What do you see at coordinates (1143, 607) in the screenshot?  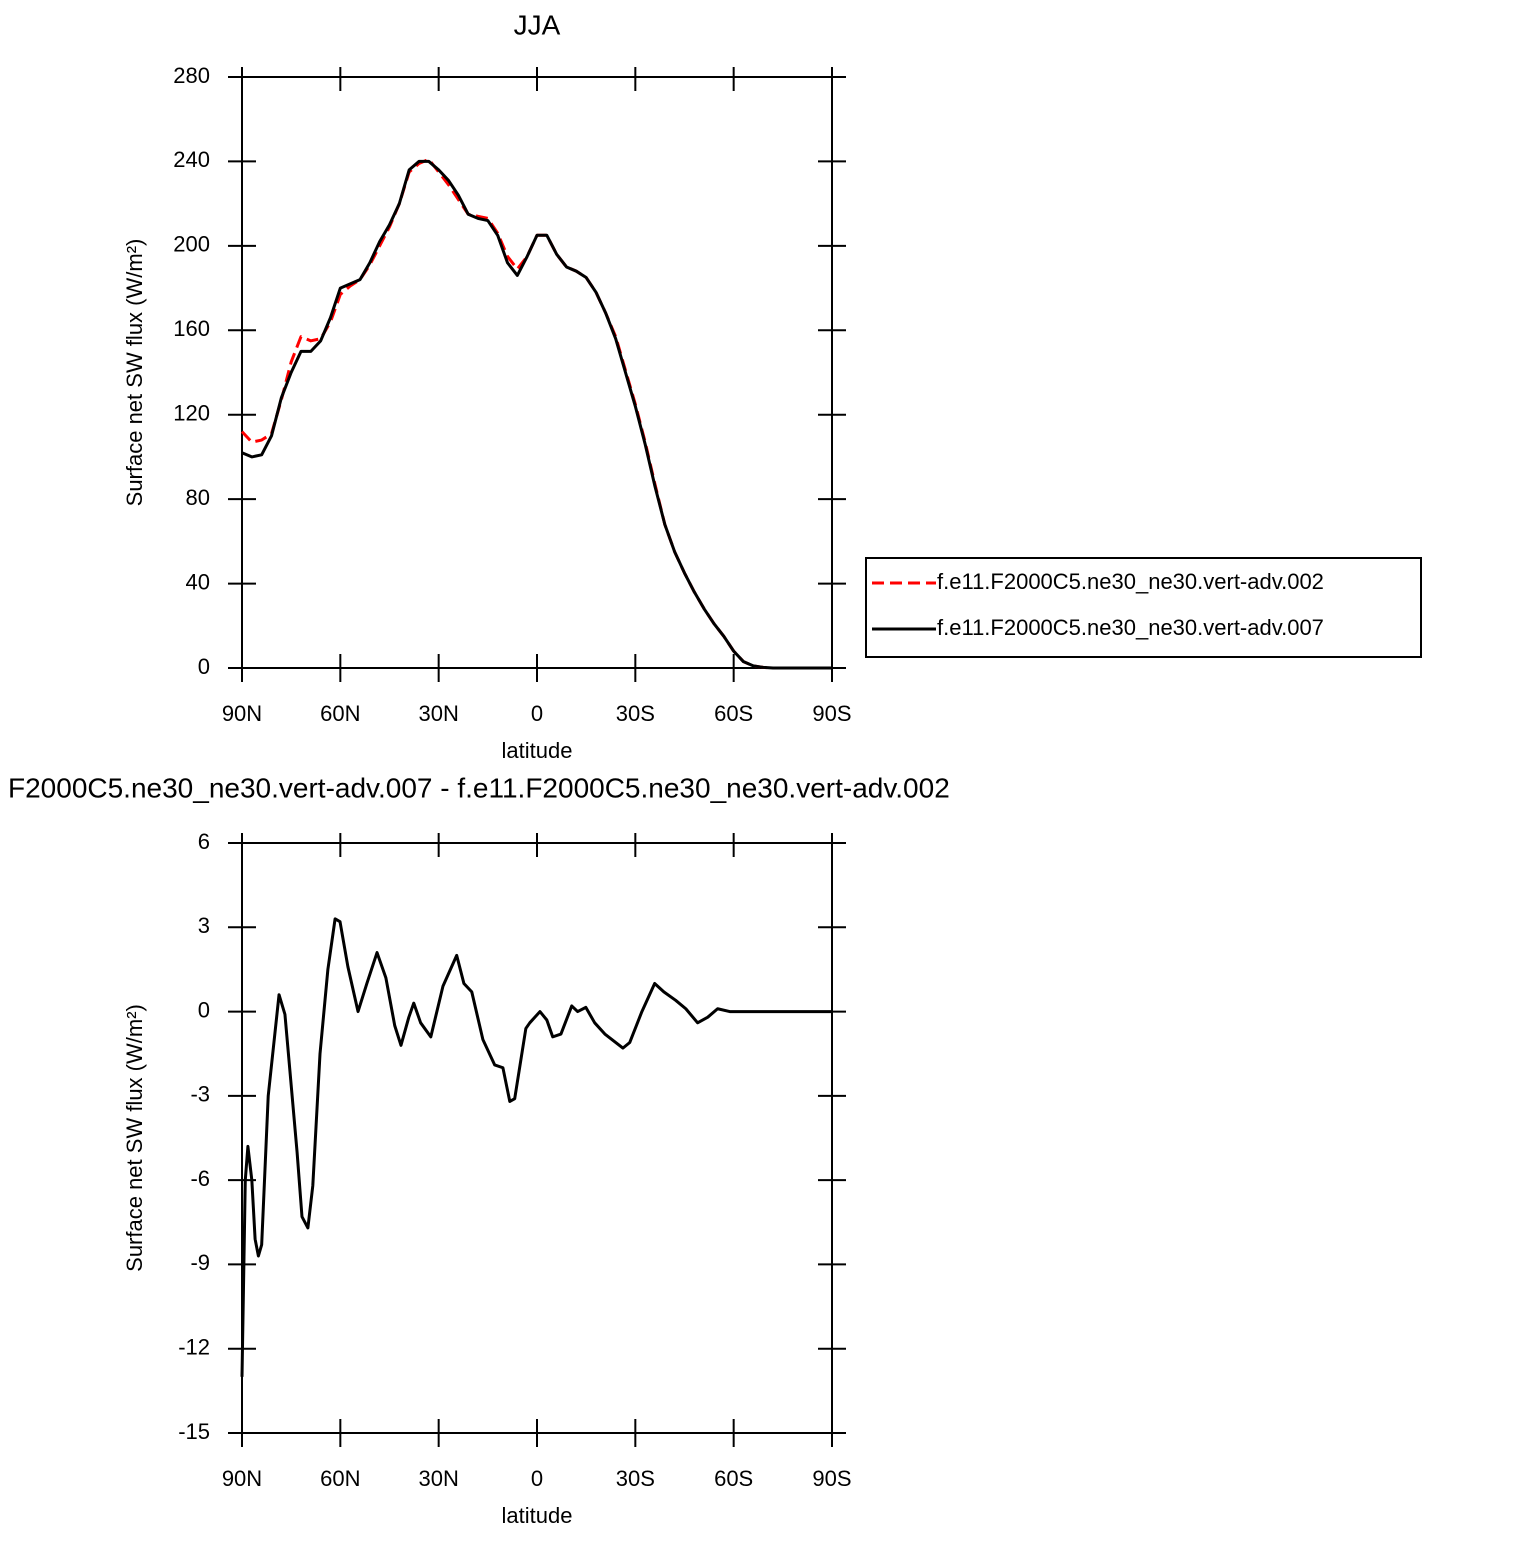 I see `legend-box` at bounding box center [1143, 607].